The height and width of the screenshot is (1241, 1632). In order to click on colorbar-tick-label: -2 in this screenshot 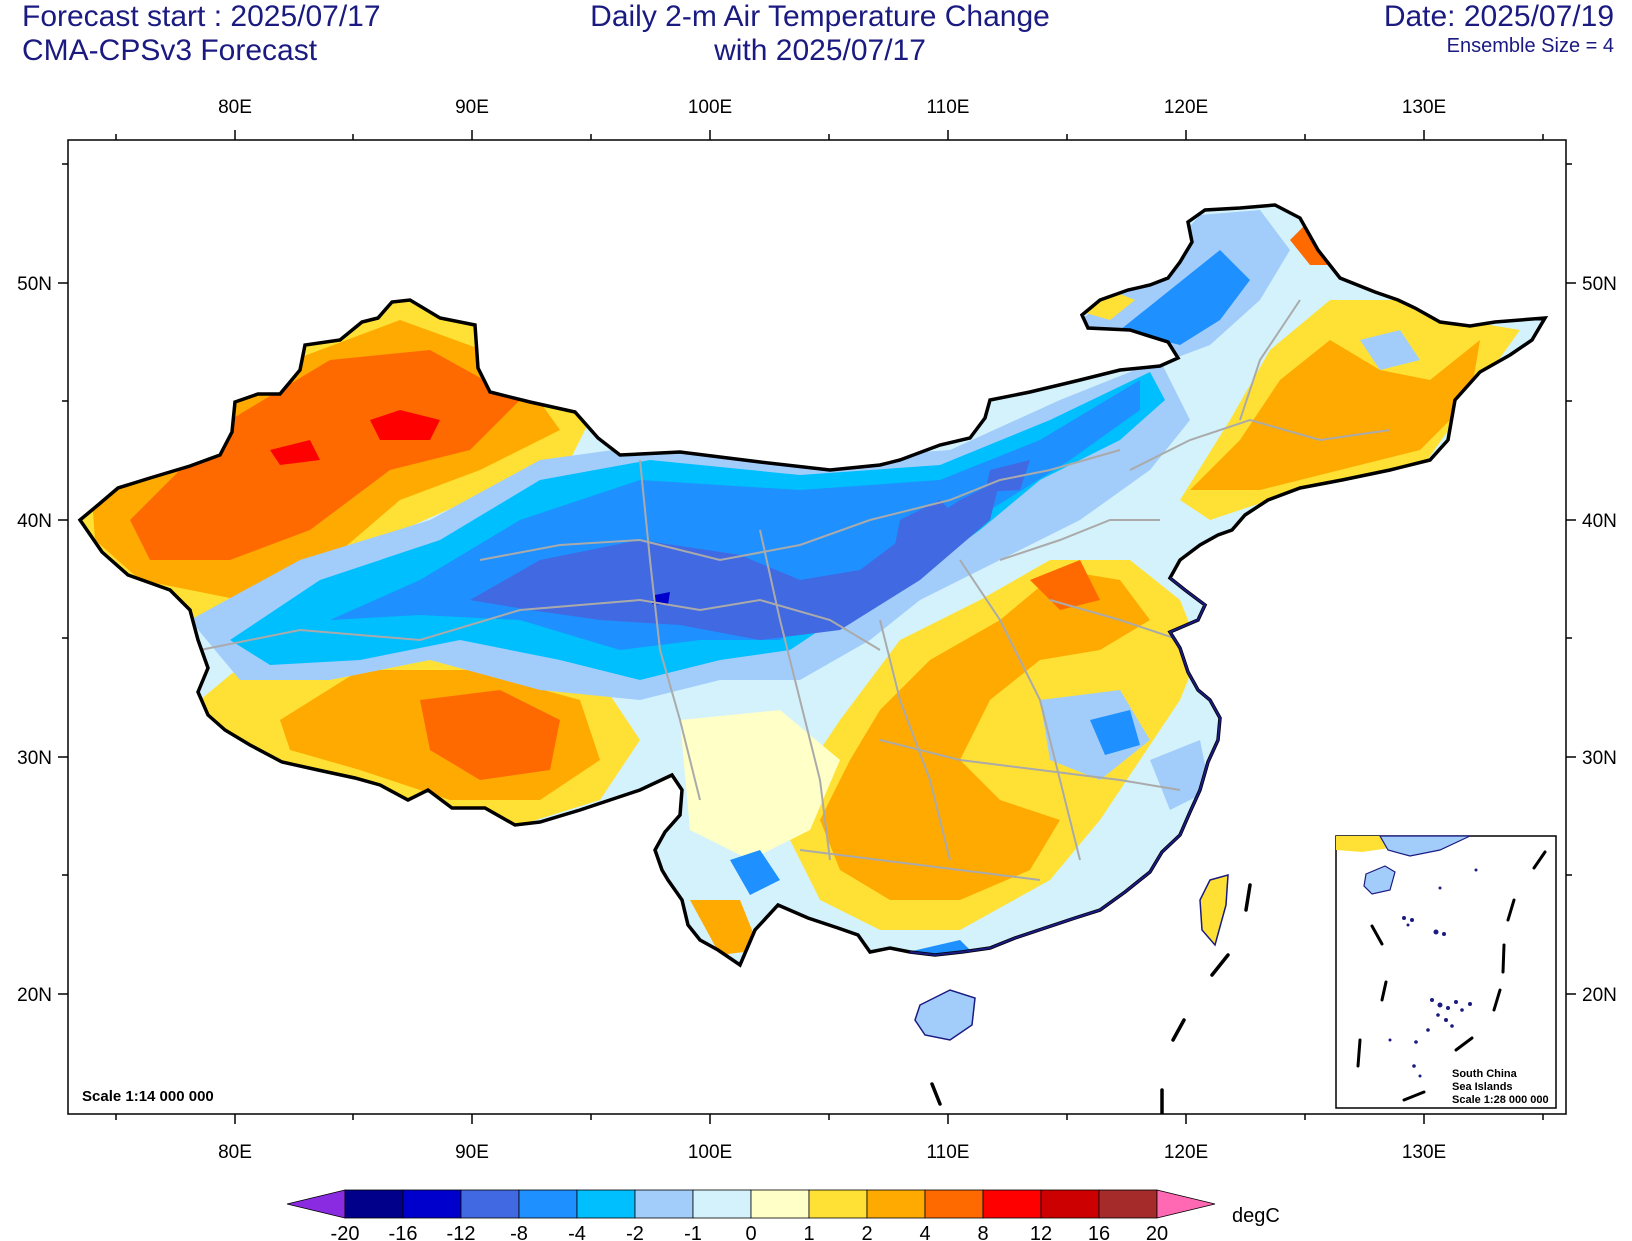, I will do `click(635, 1232)`.